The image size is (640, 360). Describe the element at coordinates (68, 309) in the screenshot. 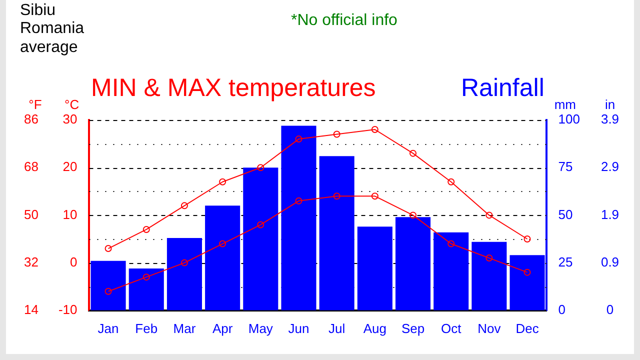

I see `y-tick-label: -10` at that location.